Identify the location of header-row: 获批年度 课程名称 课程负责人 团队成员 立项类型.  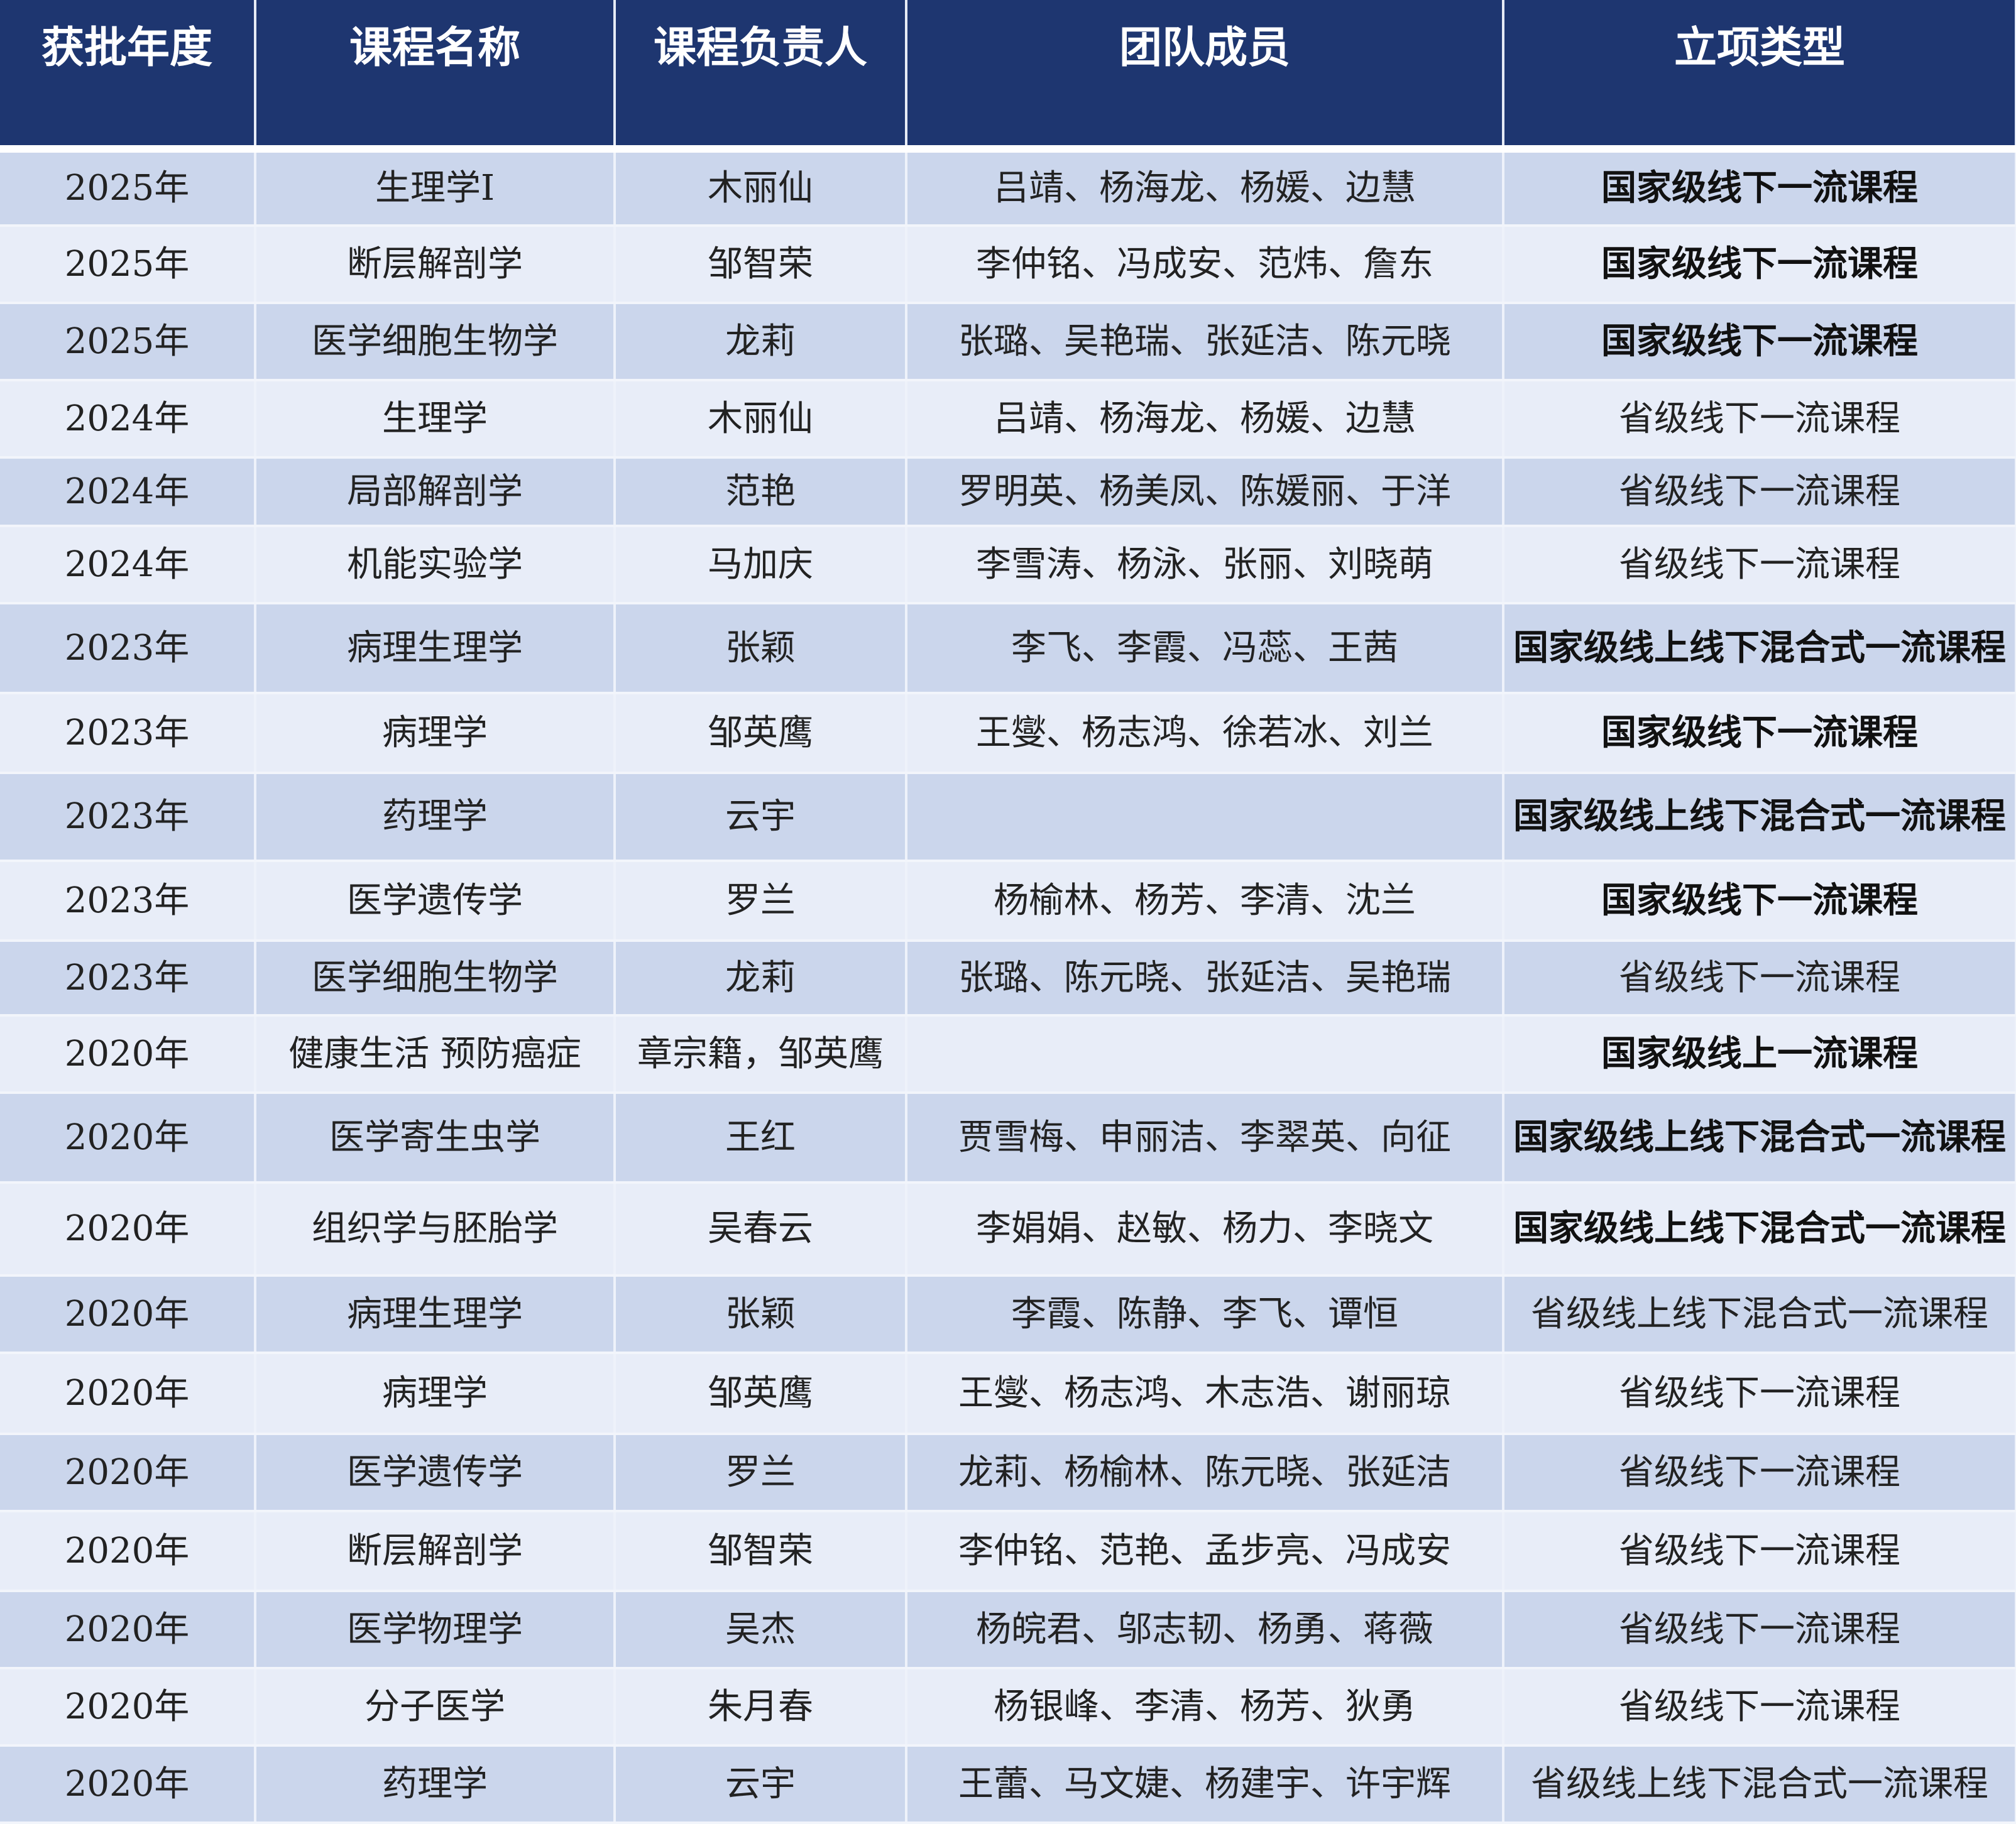
(1008, 72).